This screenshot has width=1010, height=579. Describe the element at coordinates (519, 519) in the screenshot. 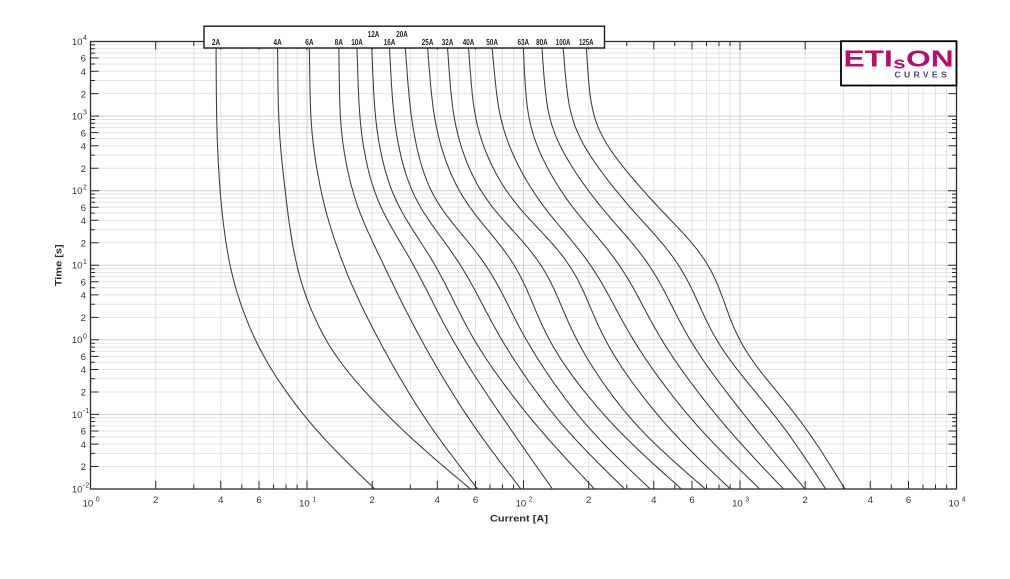

I see `svg-text: Current [A]` at that location.